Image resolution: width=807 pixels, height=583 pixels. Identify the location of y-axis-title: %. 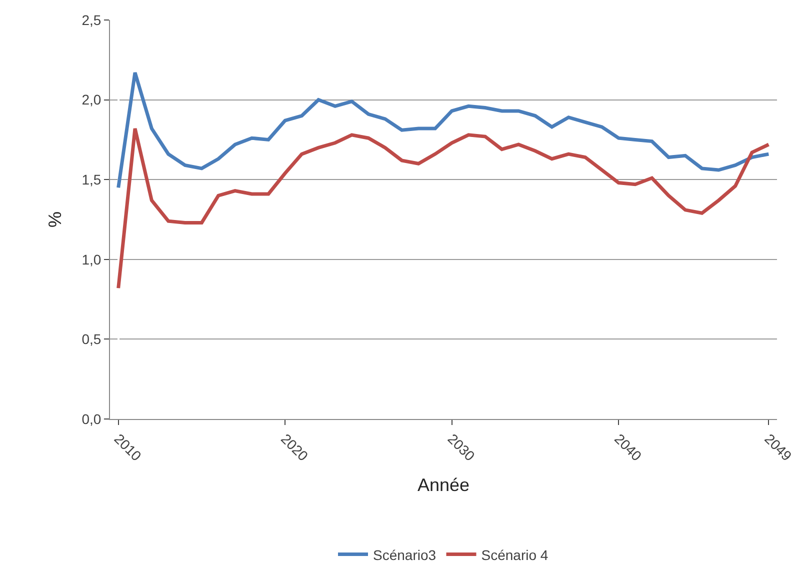
(54, 219).